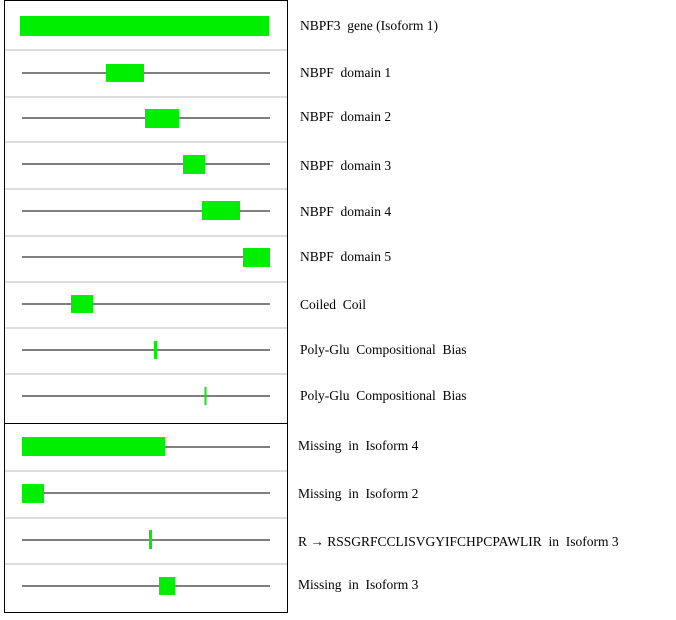 The image size is (676, 620). What do you see at coordinates (345, 72) in the screenshot?
I see `feature-label: NBPF domain 1` at bounding box center [345, 72].